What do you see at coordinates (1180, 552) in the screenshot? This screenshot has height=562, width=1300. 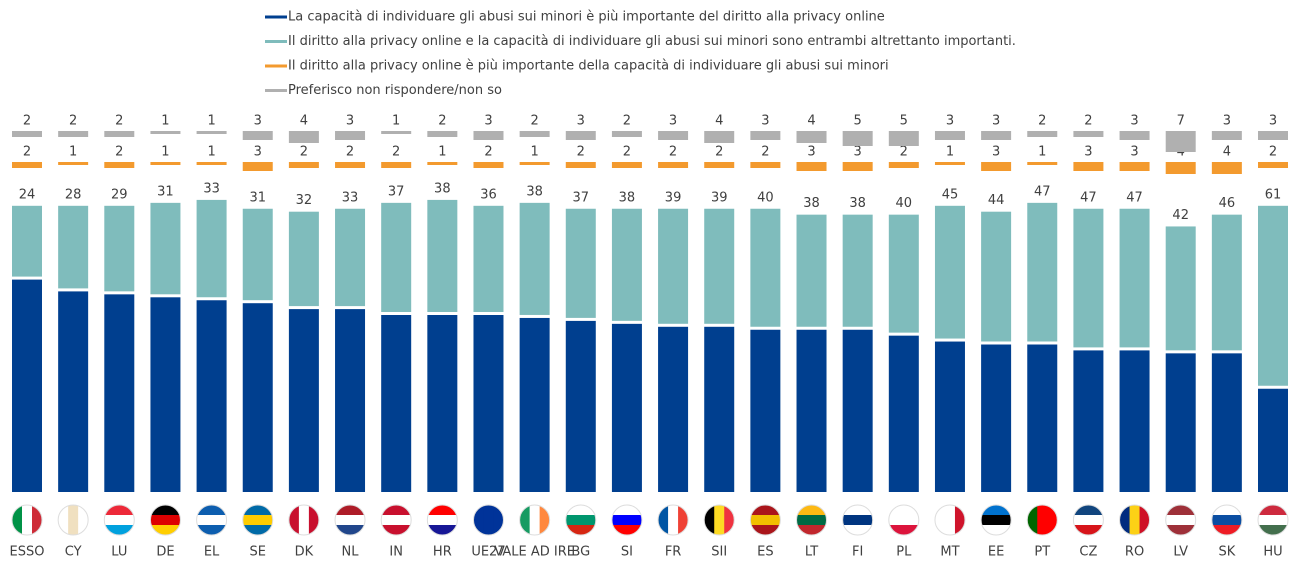 I see `x-tick-label: LV` at bounding box center [1180, 552].